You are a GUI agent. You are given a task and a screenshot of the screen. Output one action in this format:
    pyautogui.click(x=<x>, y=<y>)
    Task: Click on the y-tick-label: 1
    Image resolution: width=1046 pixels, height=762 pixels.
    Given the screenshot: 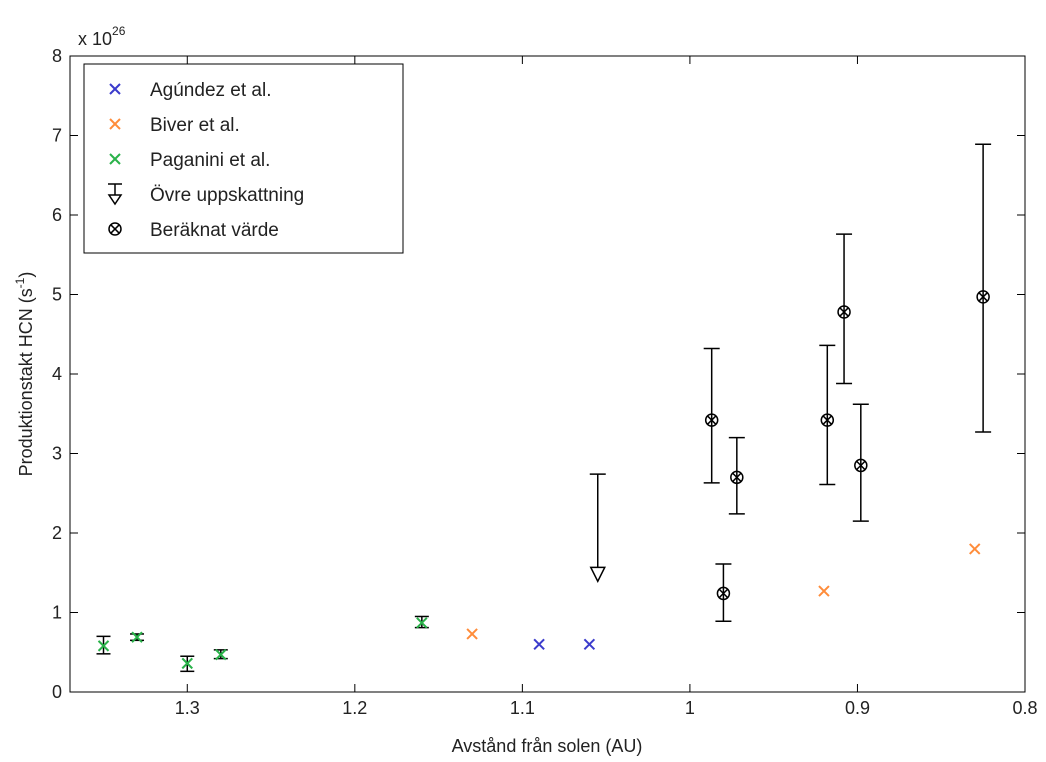 What is the action you would take?
    pyautogui.click(x=57, y=613)
    